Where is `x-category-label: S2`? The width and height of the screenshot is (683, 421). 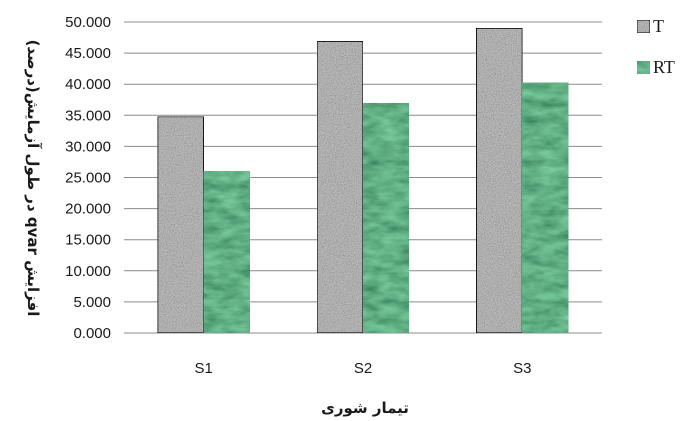
x-category-label: S2 is located at coordinates (363, 368).